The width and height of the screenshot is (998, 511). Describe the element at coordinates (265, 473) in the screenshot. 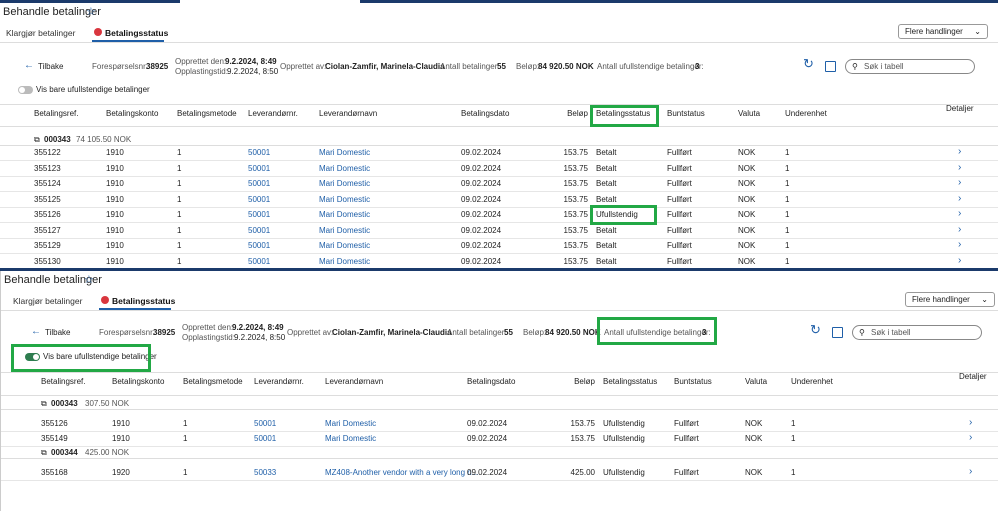

I see `cell-link: 50033` at that location.